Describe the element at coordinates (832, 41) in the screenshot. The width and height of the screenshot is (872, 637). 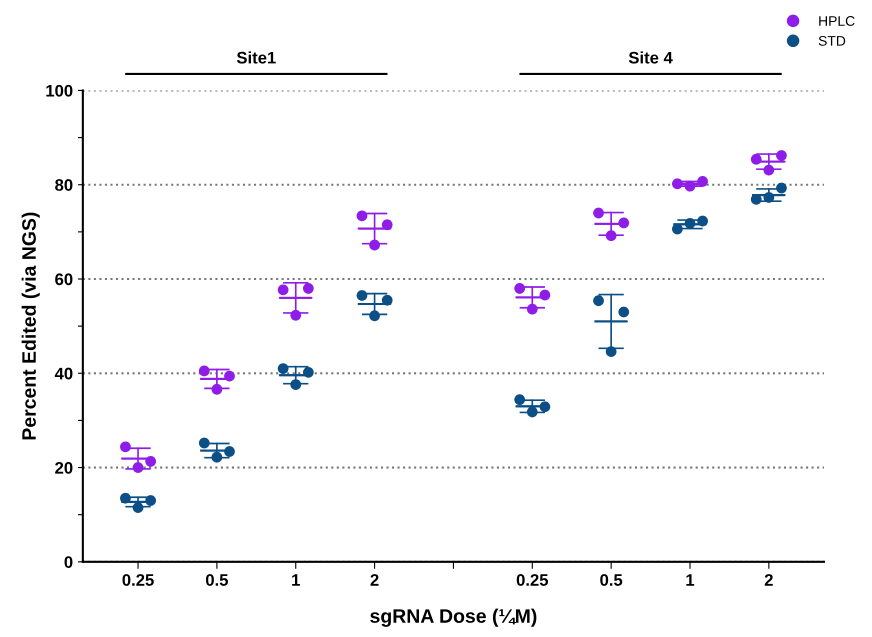
I see `legend-label: STD` at that location.